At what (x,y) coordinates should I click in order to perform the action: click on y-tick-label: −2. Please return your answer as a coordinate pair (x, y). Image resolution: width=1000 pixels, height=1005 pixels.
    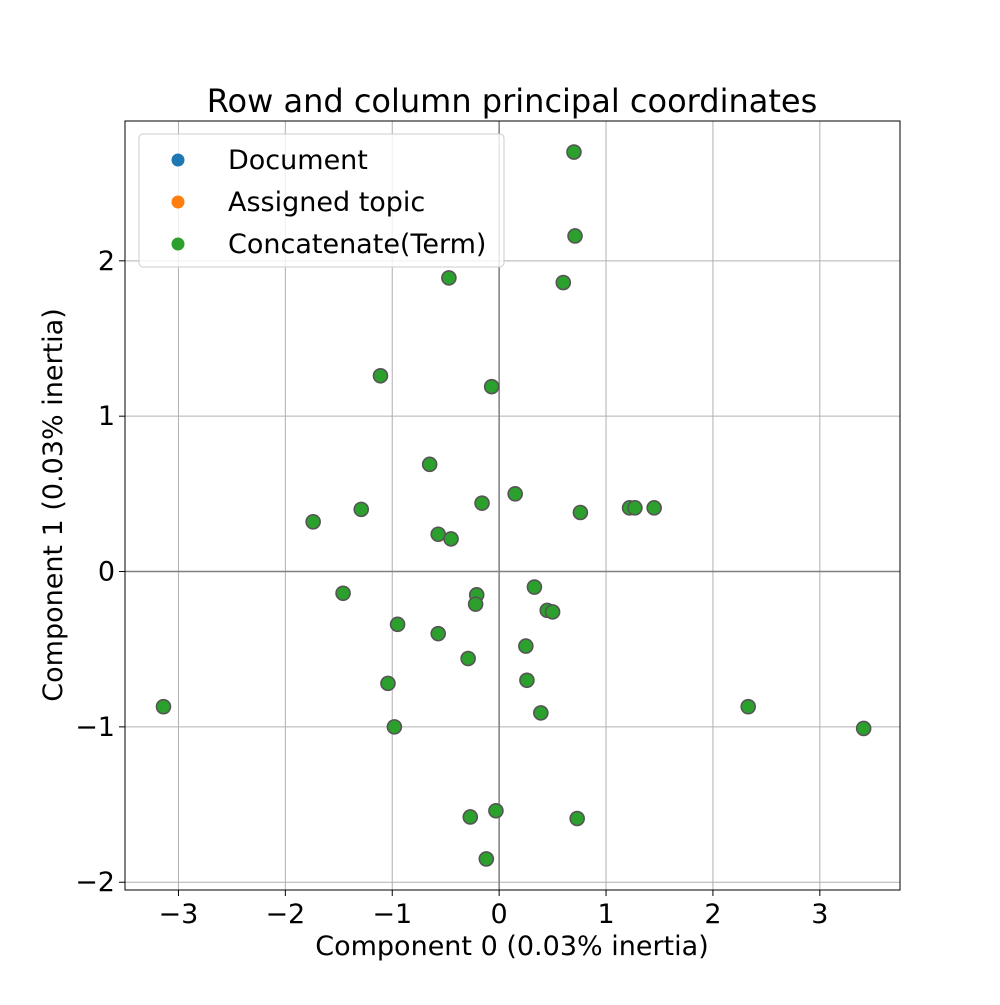
    Looking at the image, I should click on (95, 882).